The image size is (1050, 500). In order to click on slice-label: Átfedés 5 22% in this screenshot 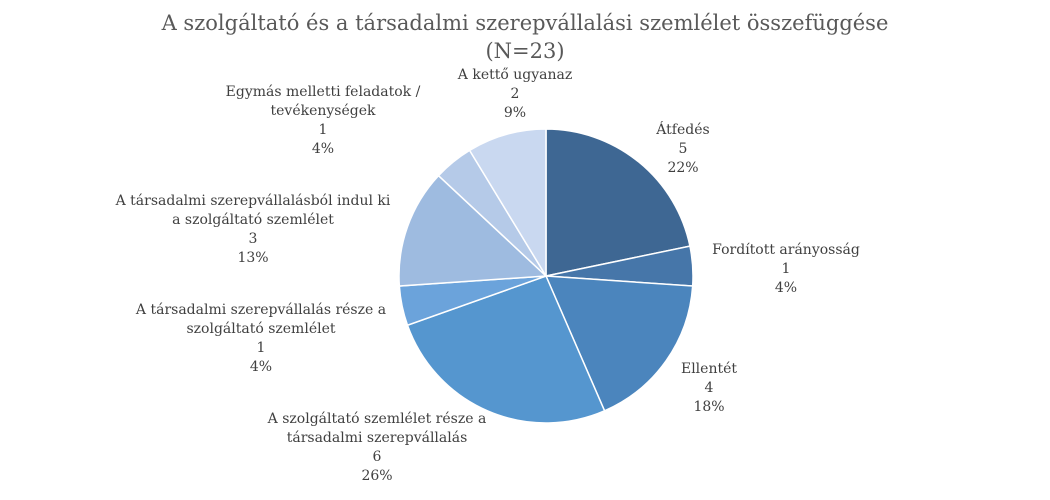, I will do `click(682, 148)`.